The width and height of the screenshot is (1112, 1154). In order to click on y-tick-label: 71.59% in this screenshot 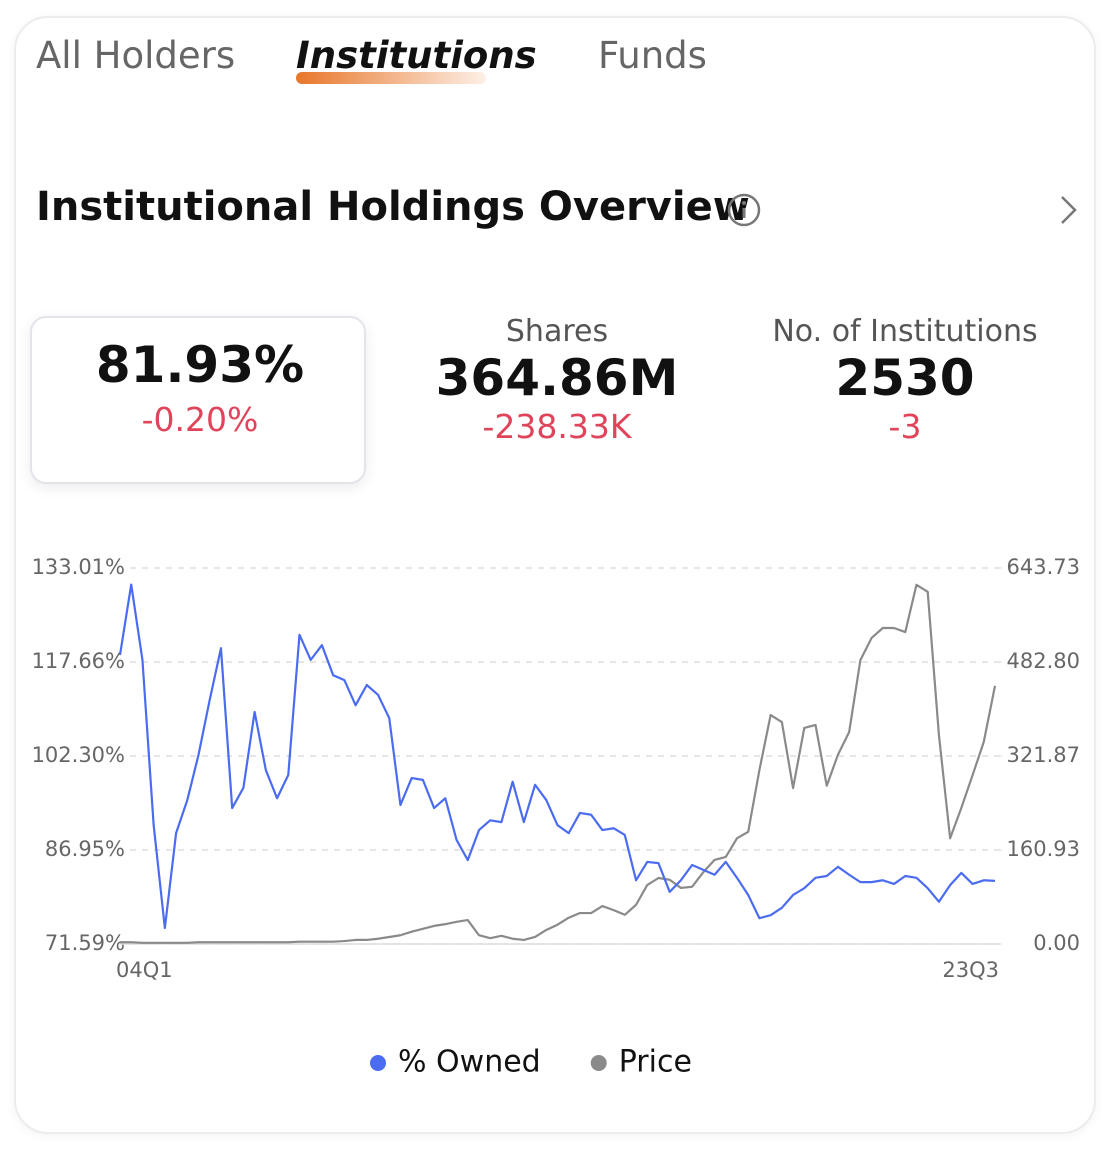, I will do `click(85, 943)`.